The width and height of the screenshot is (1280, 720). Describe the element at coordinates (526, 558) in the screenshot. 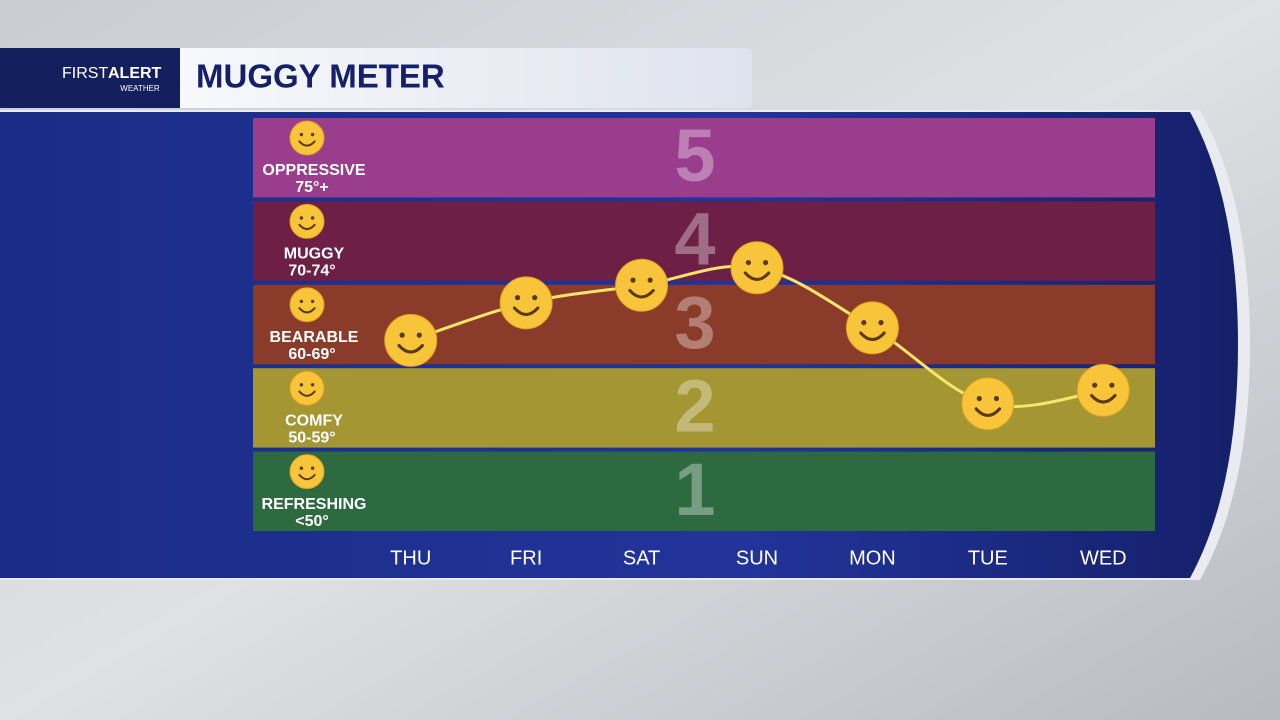

I see `x-tick-label: FRI` at that location.